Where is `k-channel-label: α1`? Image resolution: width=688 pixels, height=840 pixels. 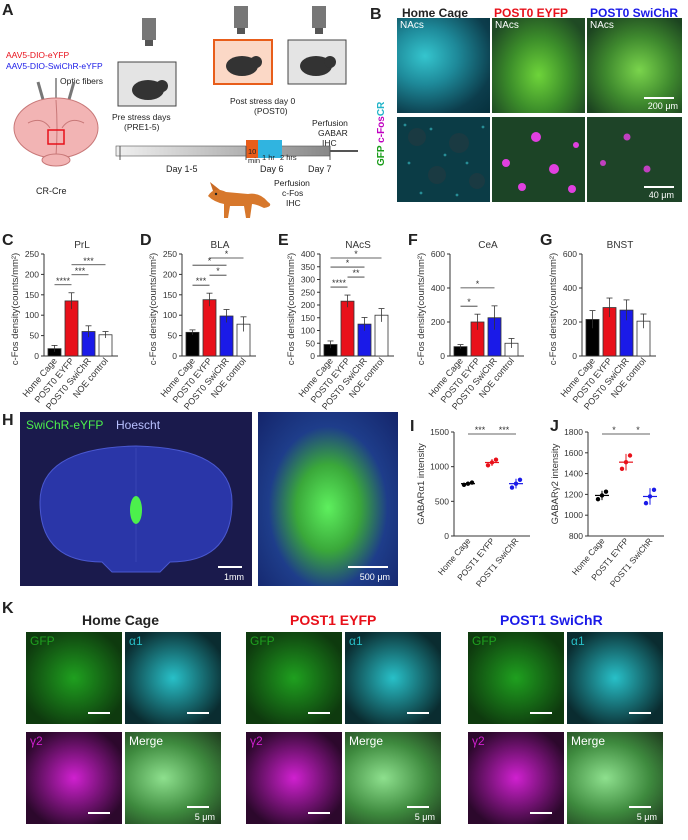 k-channel-label: α1 is located at coordinates (136, 641).